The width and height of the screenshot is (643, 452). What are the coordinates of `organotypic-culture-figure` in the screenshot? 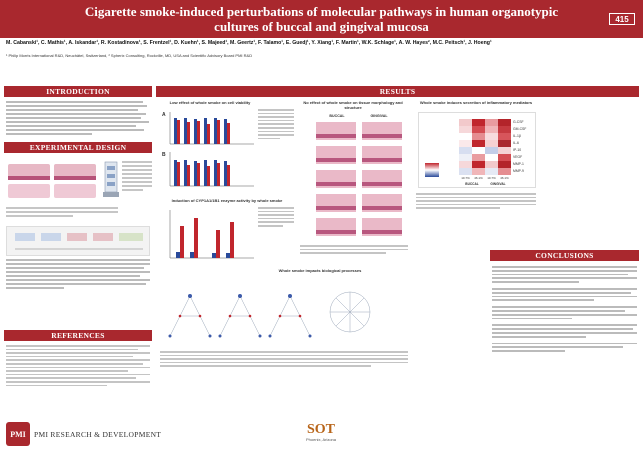 It's located at (53, 180).